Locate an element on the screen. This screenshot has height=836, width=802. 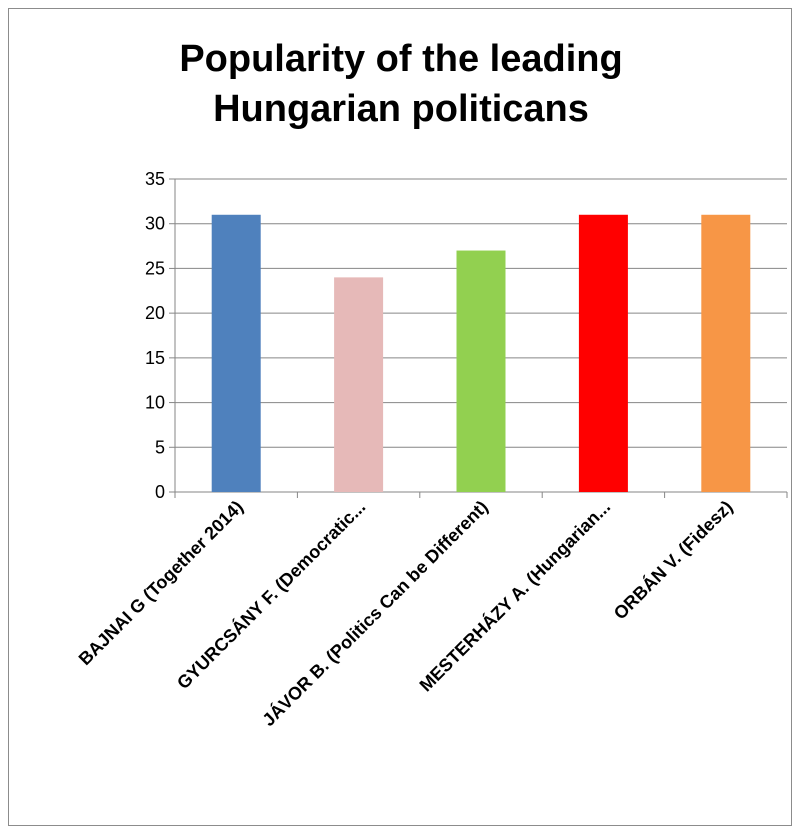
y-tick-label: 35 is located at coordinates (155, 179).